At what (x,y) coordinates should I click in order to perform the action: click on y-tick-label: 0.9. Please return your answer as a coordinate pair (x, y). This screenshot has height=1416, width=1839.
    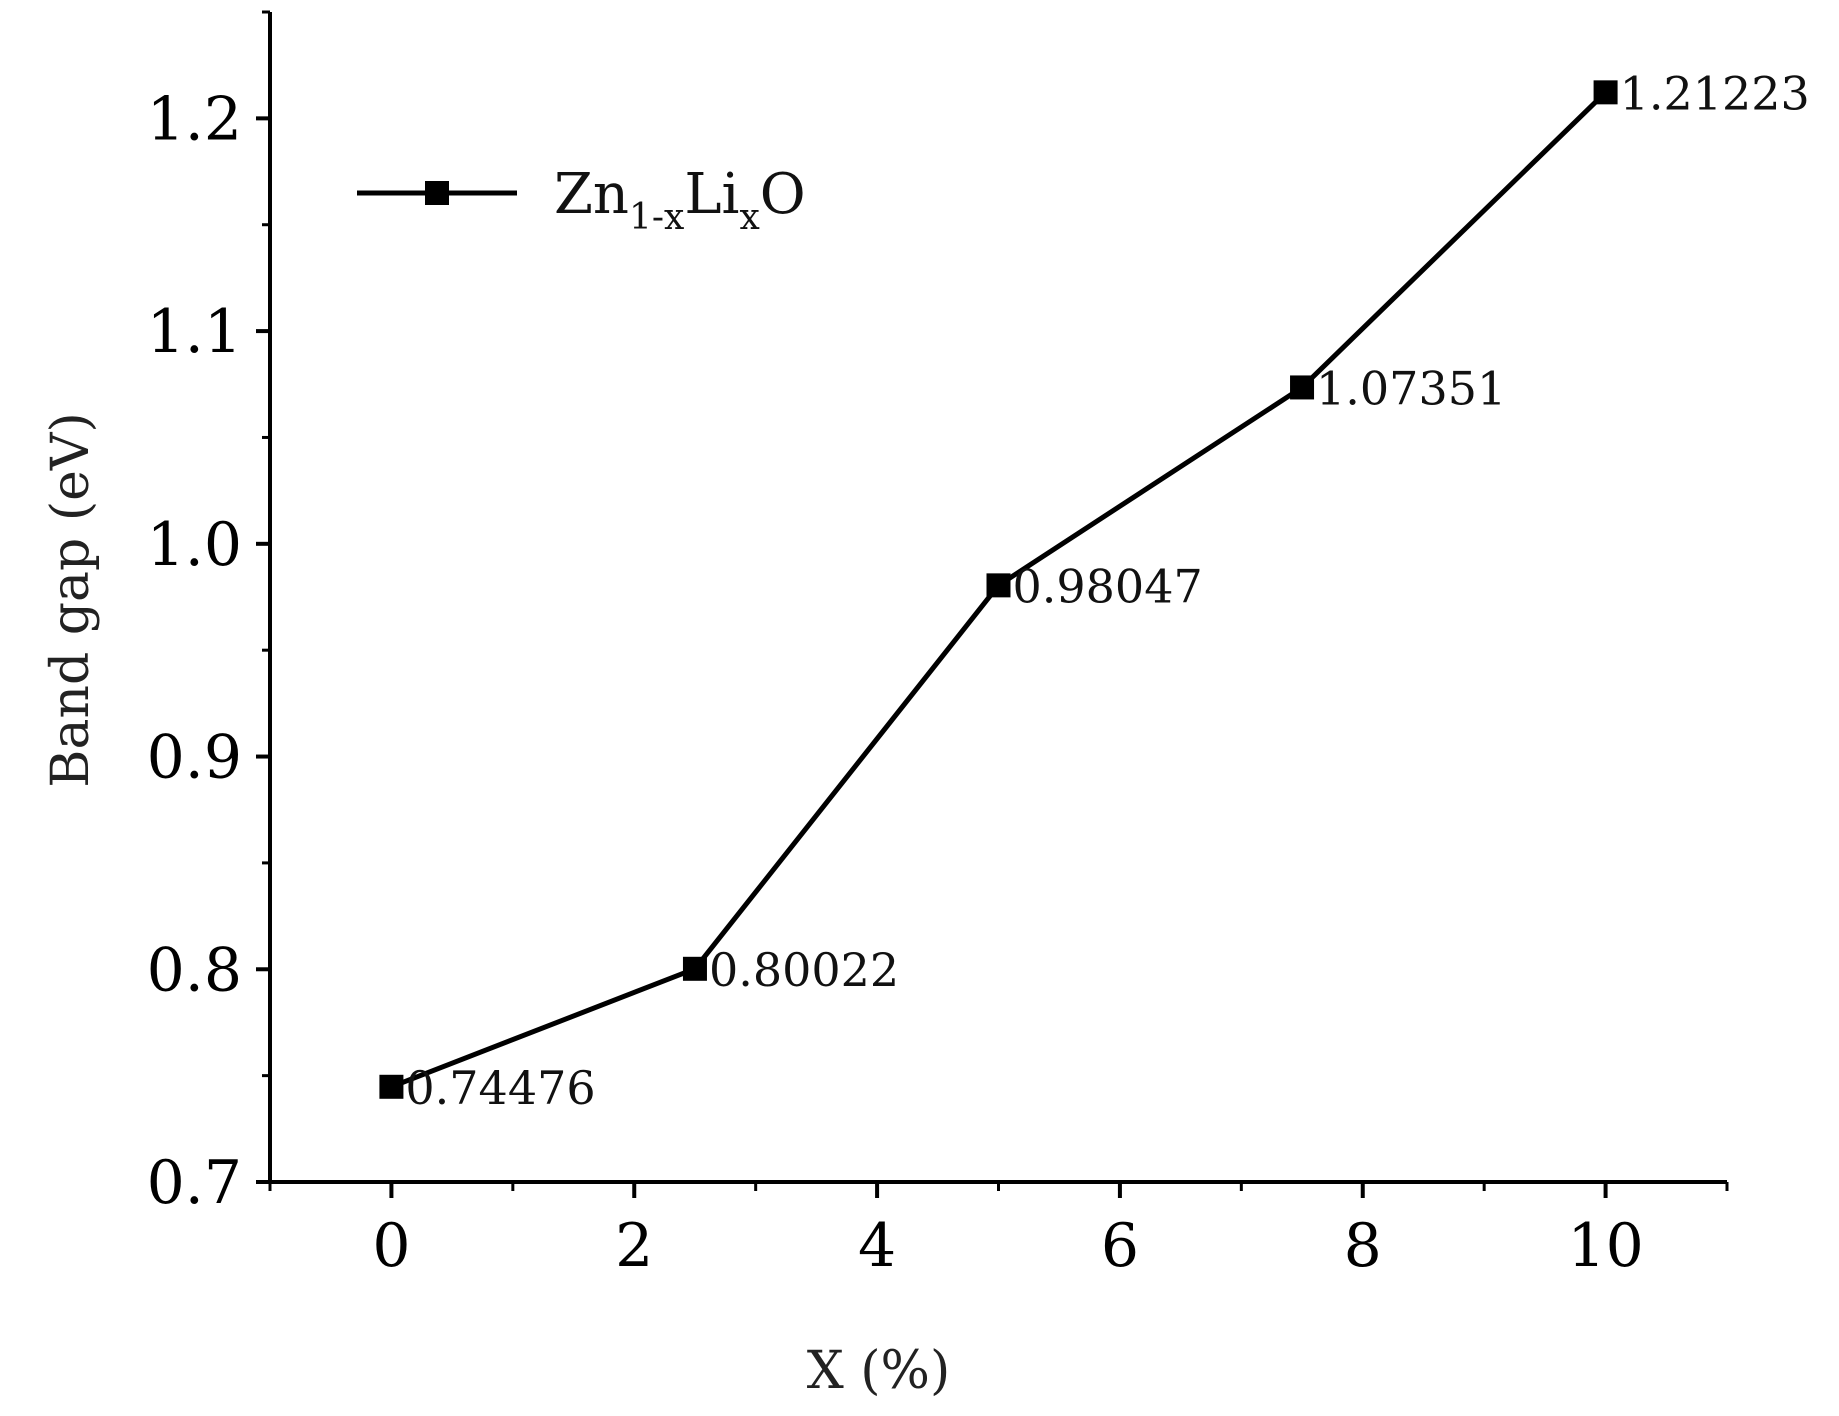
    Looking at the image, I should click on (194, 758).